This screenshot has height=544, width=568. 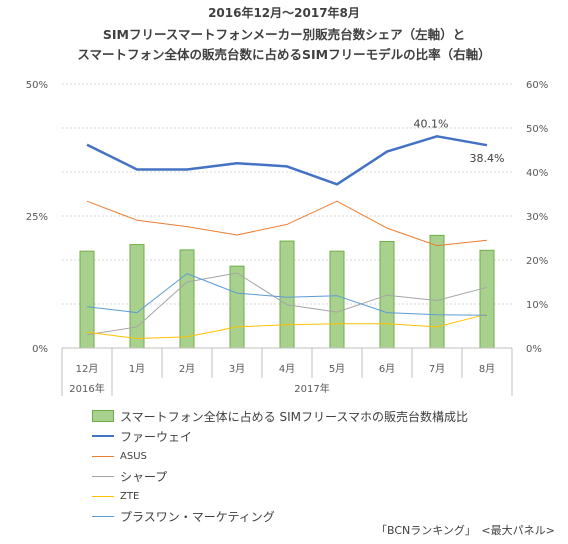 What do you see at coordinates (284, 13) in the screenshot?
I see `chart-title-period: 2016年12月〜2017年8月` at bounding box center [284, 13].